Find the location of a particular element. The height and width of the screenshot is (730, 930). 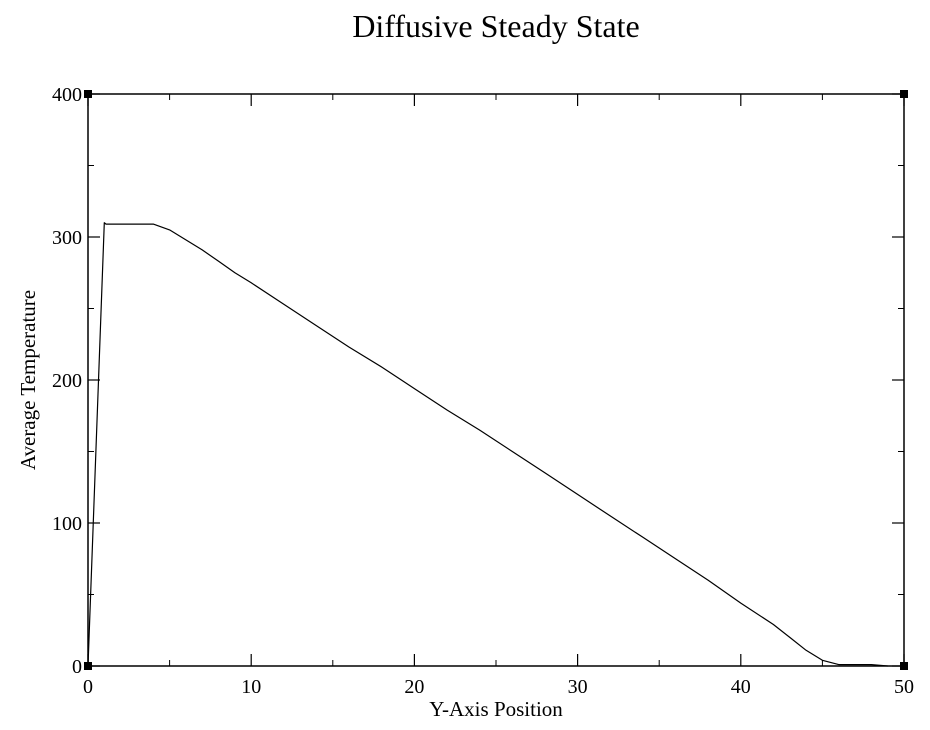

x-tick-label: 0 is located at coordinates (88, 687).